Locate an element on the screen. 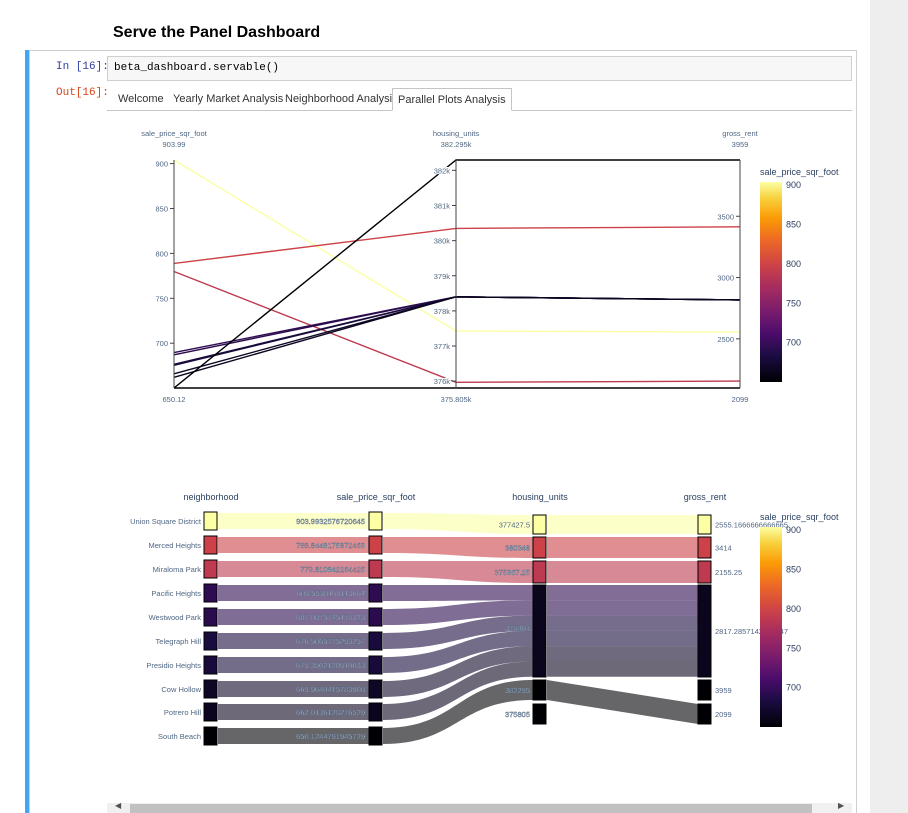  category-label: 2155.25 is located at coordinates (728, 572).